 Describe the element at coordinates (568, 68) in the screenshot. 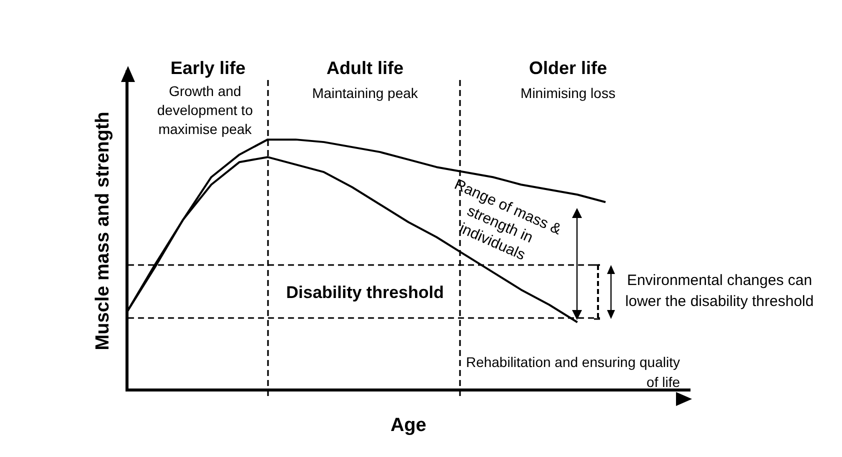

I see `text: Older life` at that location.